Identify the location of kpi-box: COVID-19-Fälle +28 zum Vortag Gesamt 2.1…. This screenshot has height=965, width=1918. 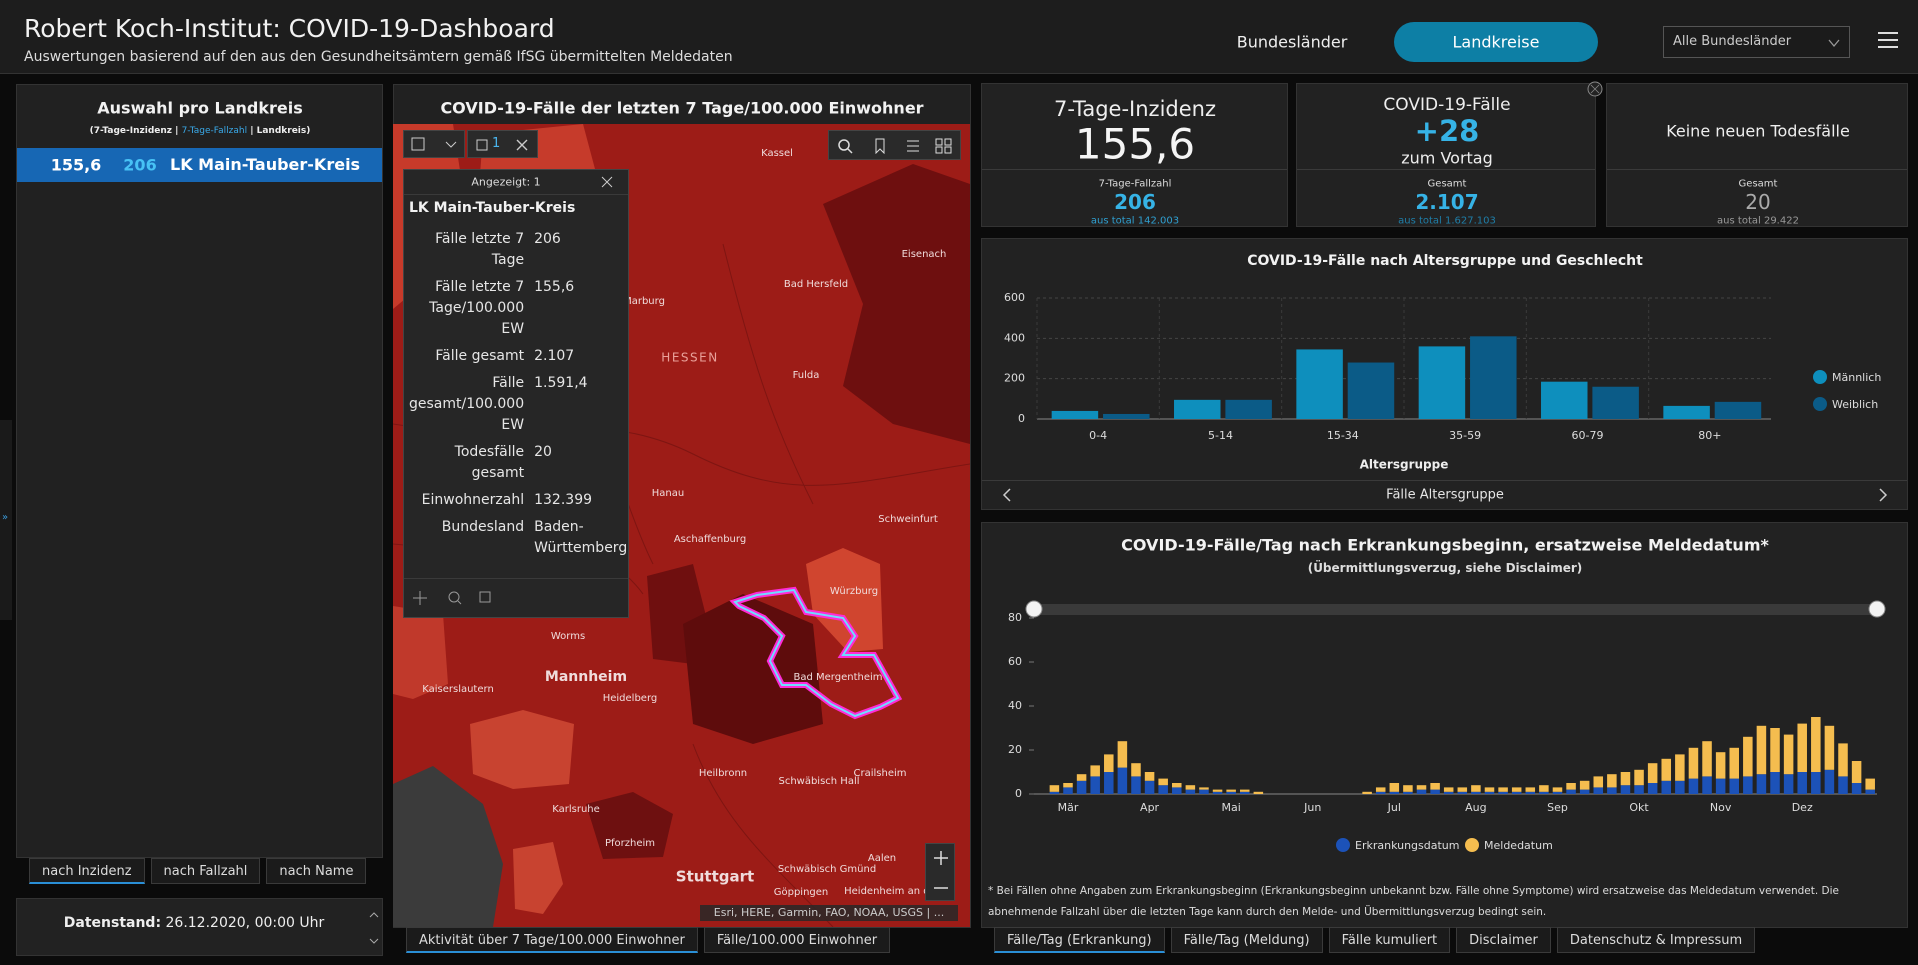
(1449, 154).